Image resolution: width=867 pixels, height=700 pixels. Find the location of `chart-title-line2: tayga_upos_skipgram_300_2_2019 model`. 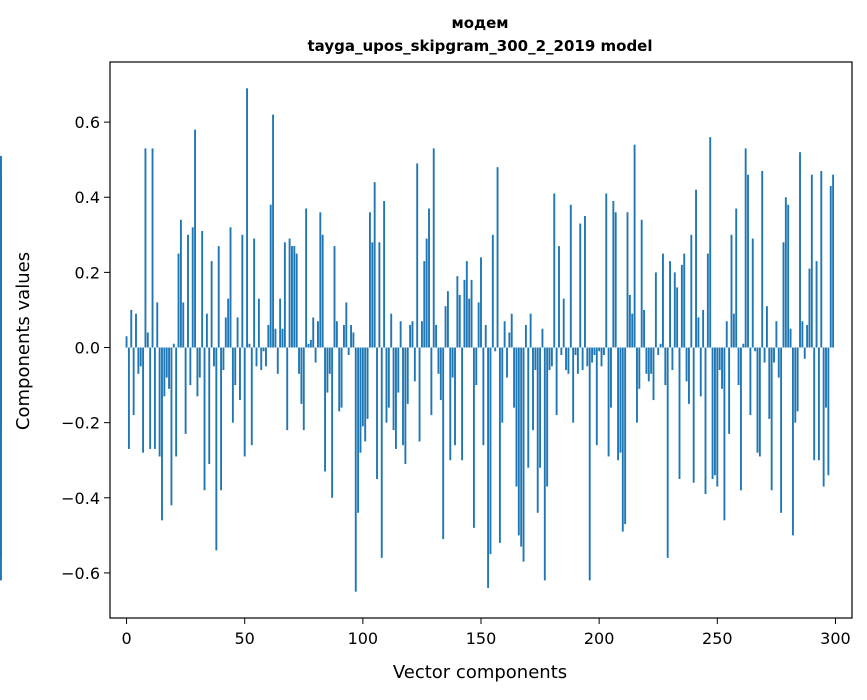

chart-title-line2: tayga_upos_skipgram_300_2_2019 model is located at coordinates (480, 46).